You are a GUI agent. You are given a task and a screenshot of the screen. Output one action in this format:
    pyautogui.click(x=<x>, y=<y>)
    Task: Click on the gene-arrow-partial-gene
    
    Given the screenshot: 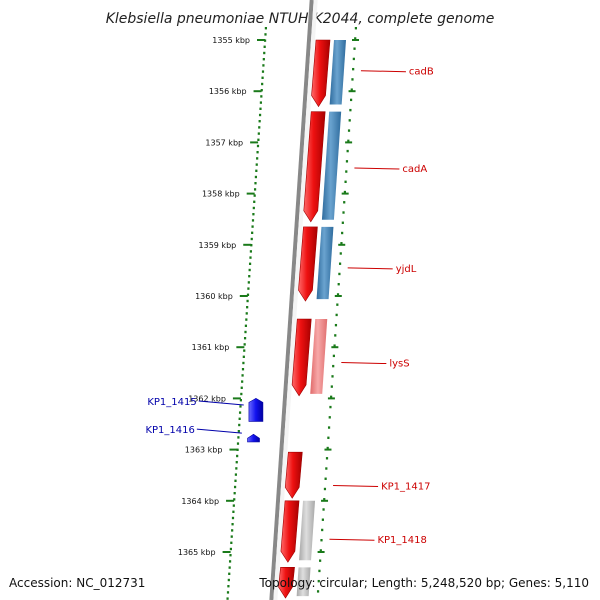 What is the action you would take?
    pyautogui.click(x=286, y=583)
    